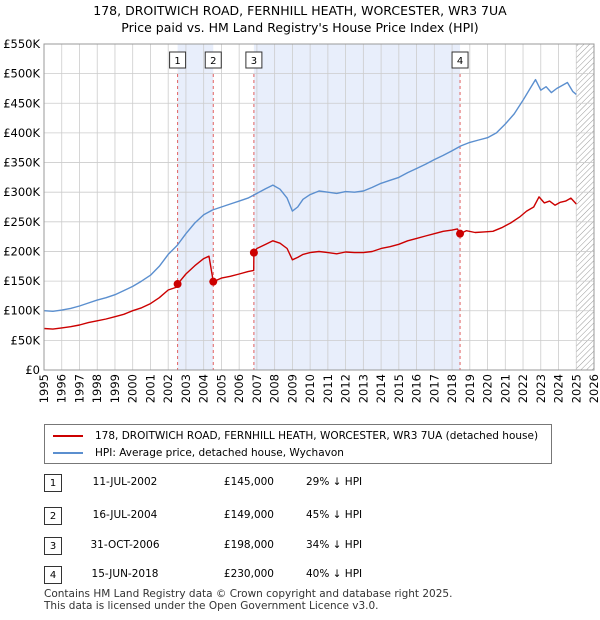 This screenshot has height=620, width=600. I want to click on x-tick-label: 2024, so click(559, 388).